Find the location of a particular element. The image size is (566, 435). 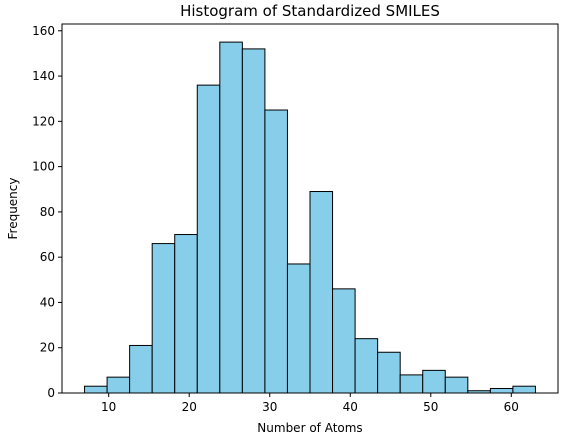

y-axis-label: Frequency is located at coordinates (13, 209).